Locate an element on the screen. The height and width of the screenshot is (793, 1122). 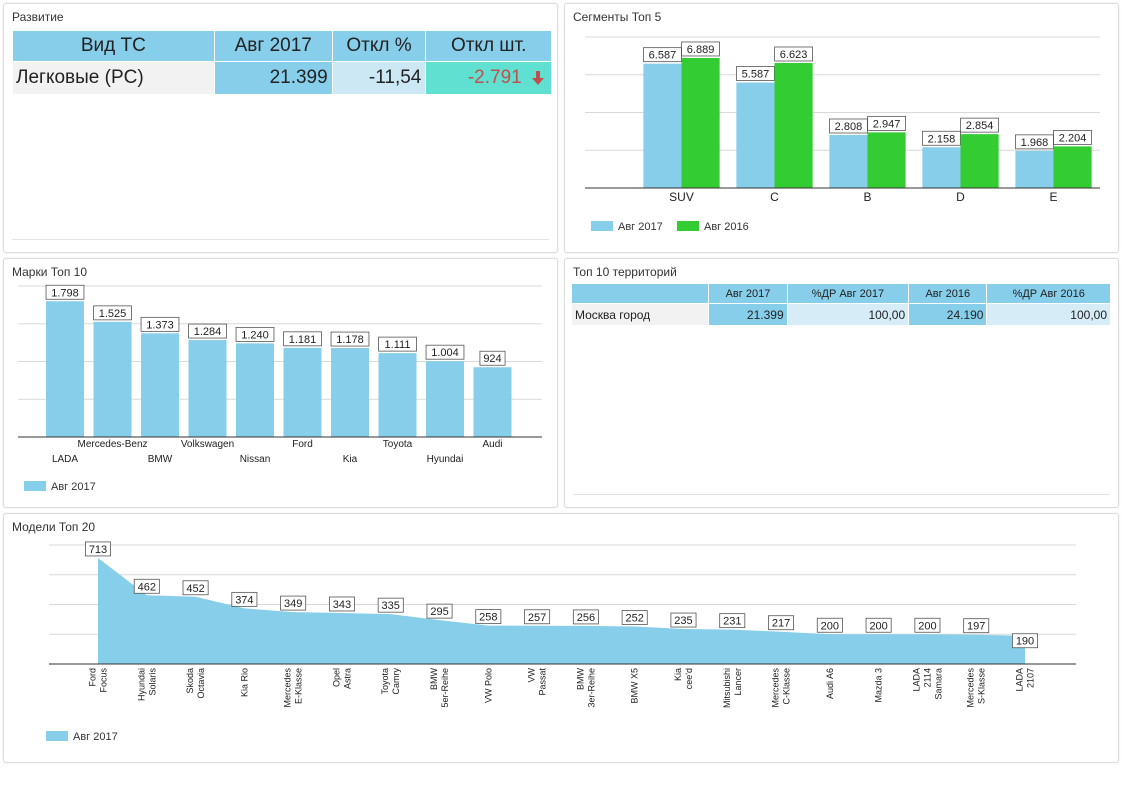
kpi-aug2017-value: 21.399 is located at coordinates (273, 78).